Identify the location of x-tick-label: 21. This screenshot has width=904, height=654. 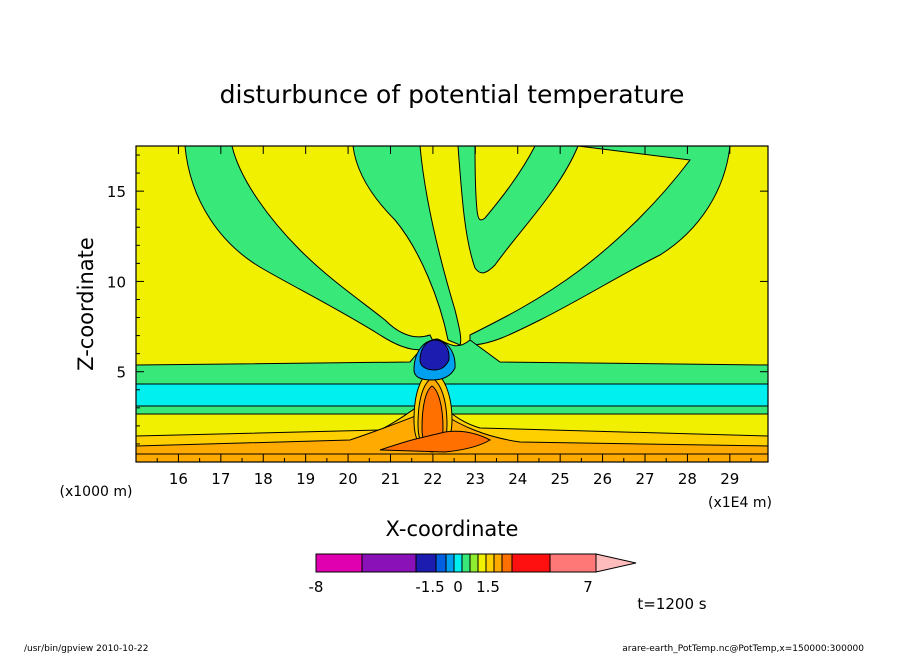
(390, 479).